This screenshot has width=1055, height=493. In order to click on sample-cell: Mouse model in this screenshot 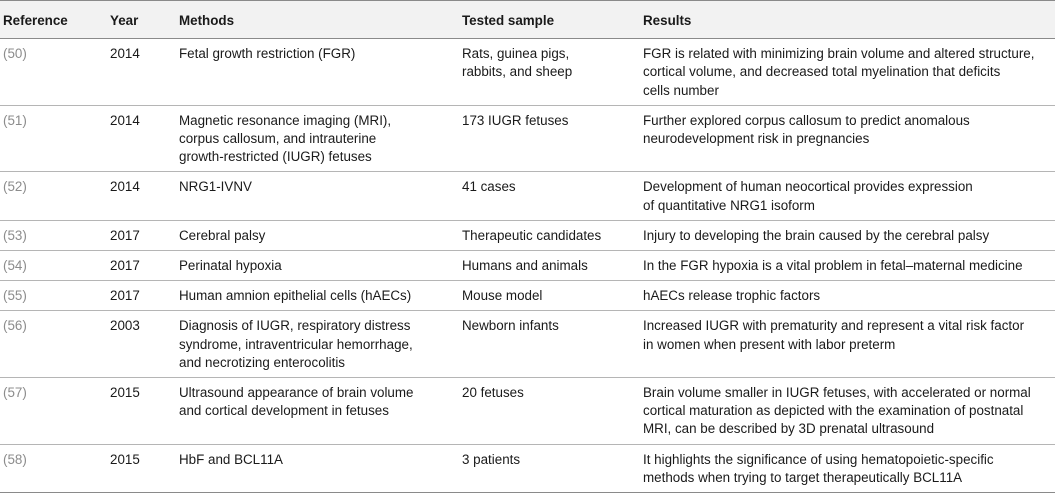, I will do `click(502, 296)`.